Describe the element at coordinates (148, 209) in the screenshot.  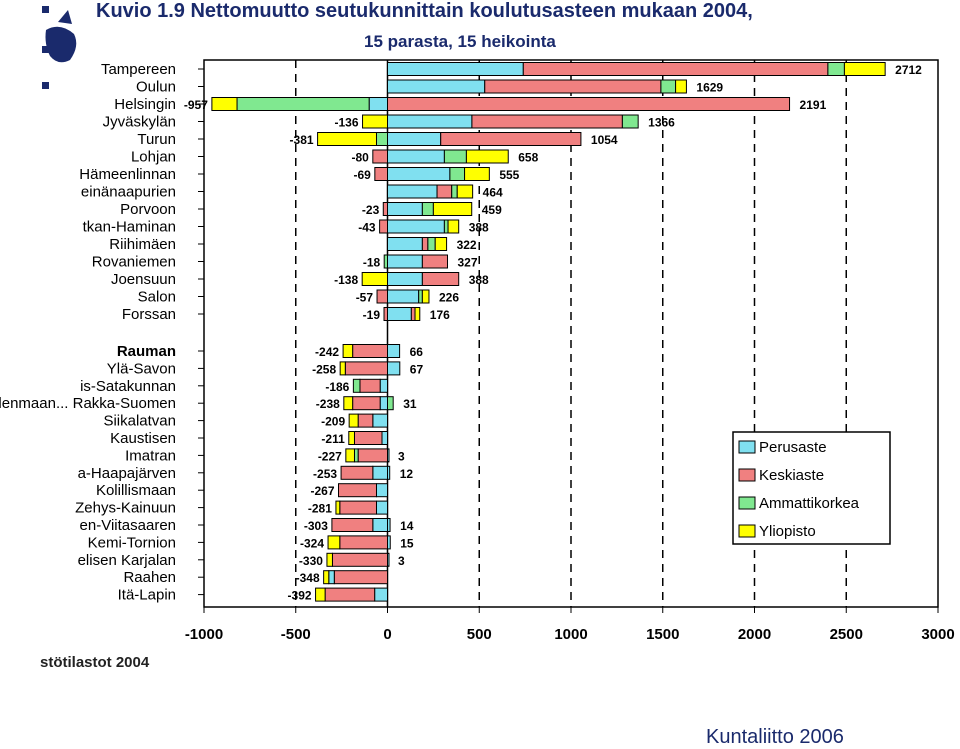
I see `category-label: Porvoon` at that location.